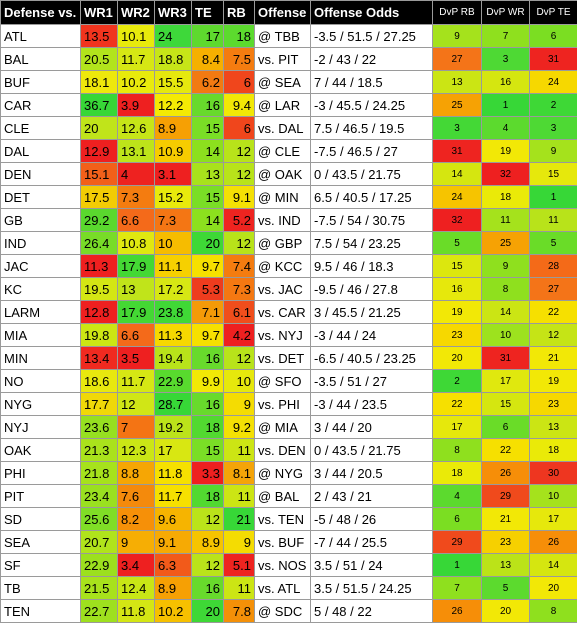 Image resolution: width=577 pixels, height=623 pixels. What do you see at coordinates (41, 243) in the screenshot?
I see `cell-defense-team: IND` at bounding box center [41, 243].